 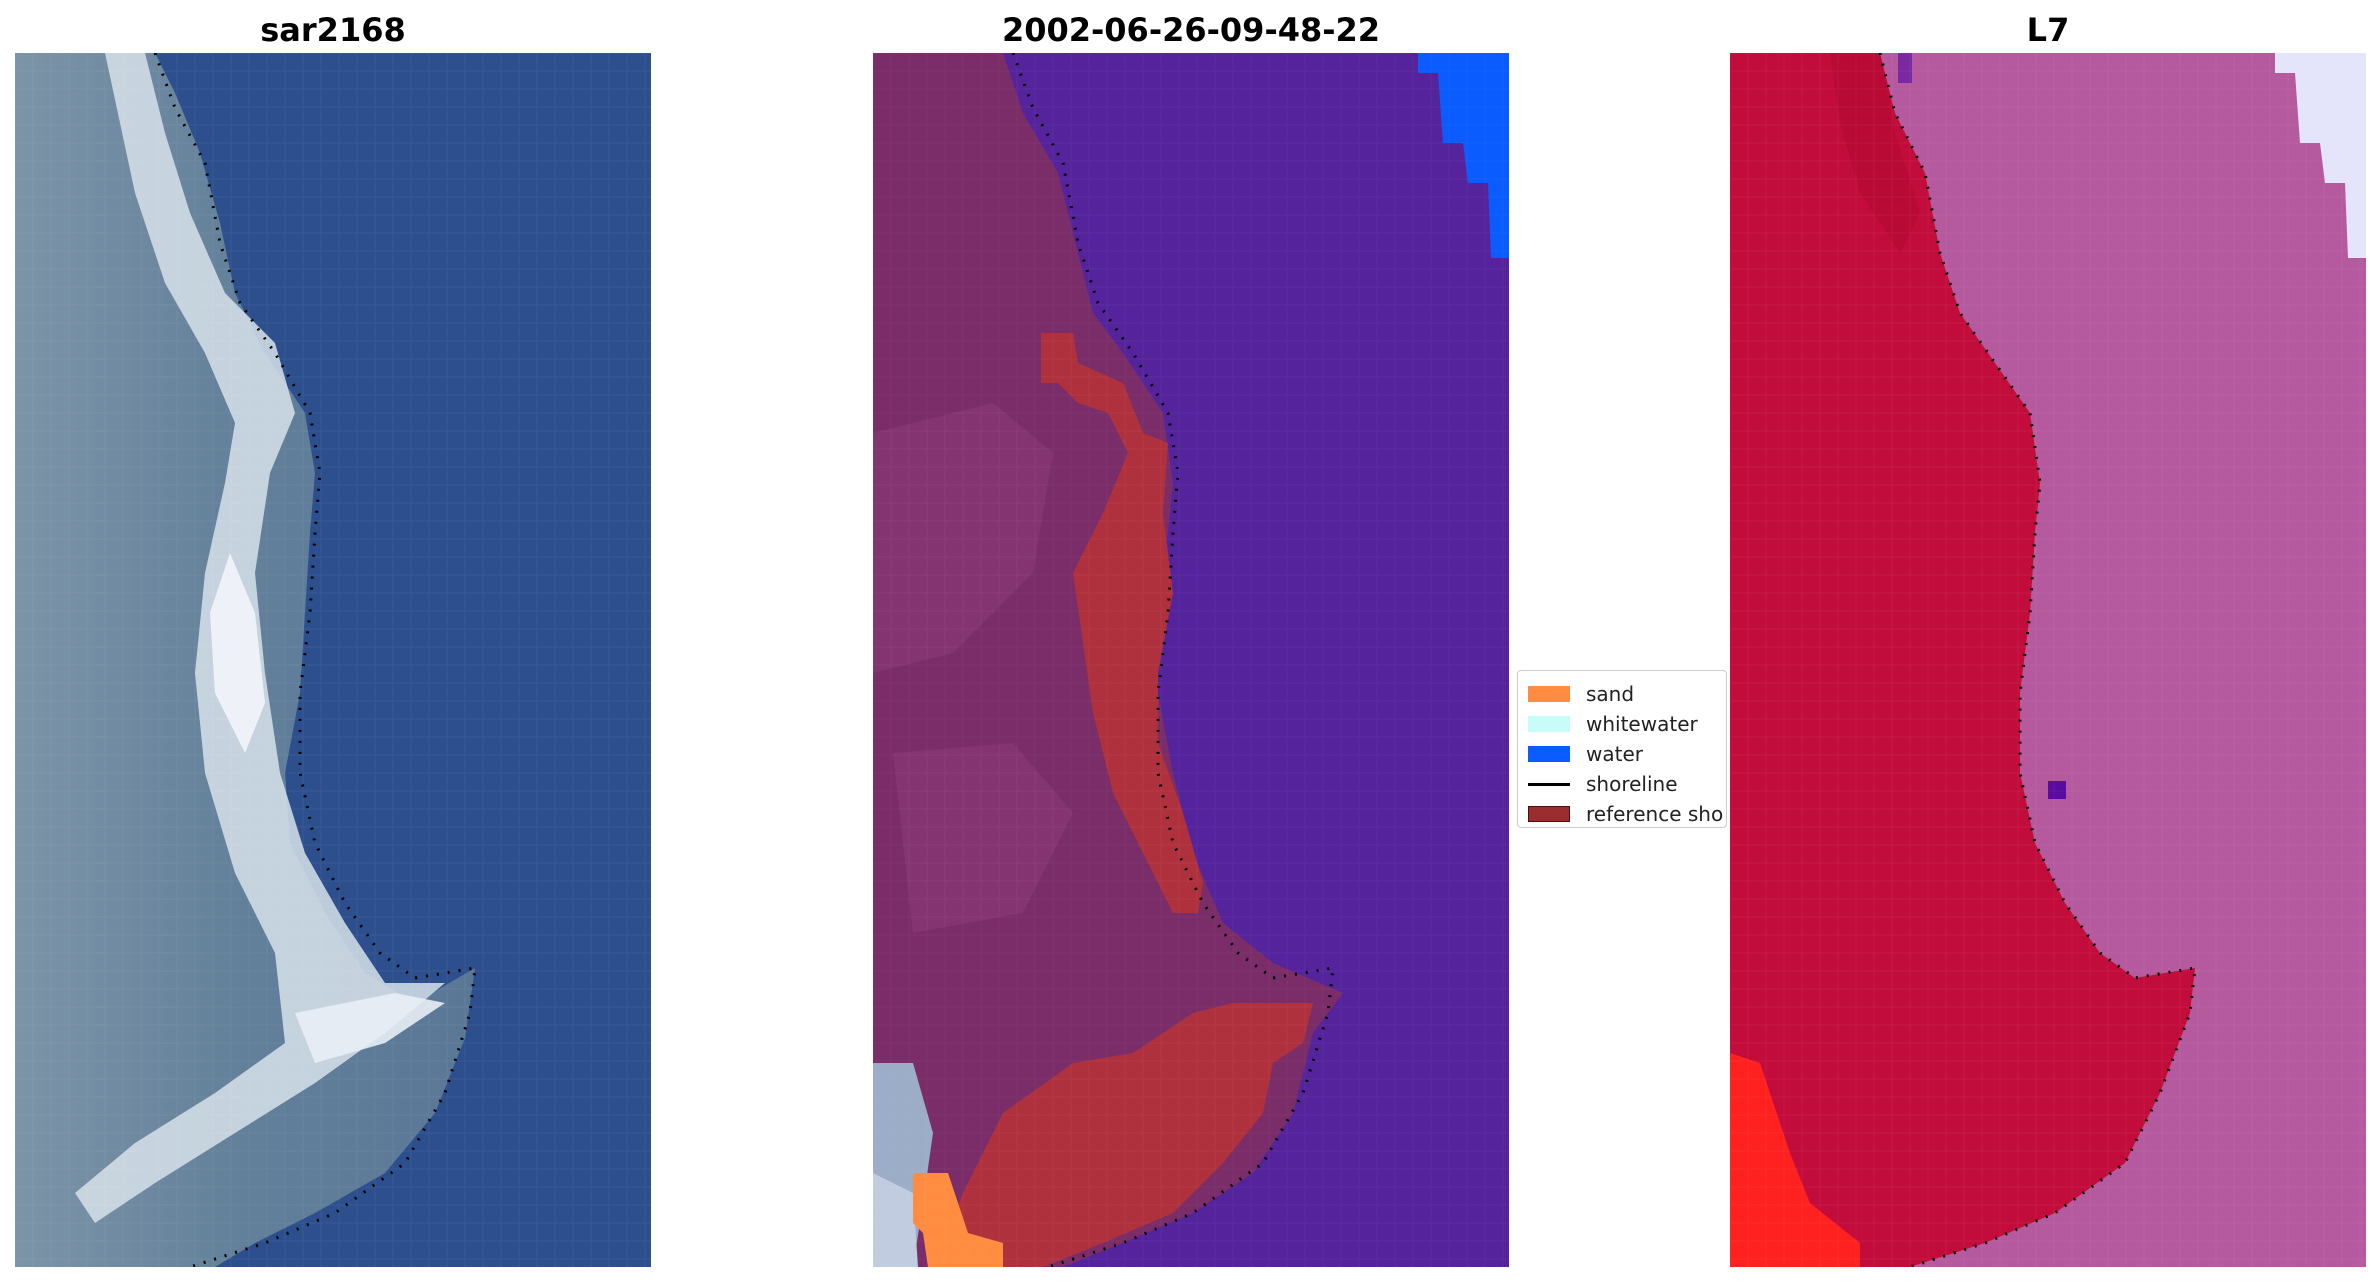 I want to click on panel-title-rgb: sar2168, so click(x=333, y=30).